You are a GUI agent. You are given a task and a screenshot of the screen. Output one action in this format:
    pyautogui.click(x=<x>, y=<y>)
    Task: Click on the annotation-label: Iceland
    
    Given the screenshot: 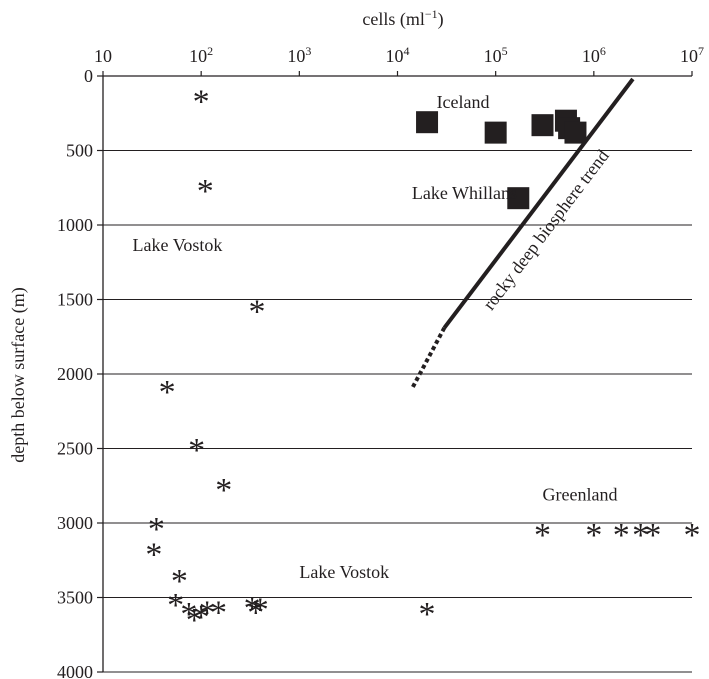 What is the action you would take?
    pyautogui.click(x=463, y=102)
    